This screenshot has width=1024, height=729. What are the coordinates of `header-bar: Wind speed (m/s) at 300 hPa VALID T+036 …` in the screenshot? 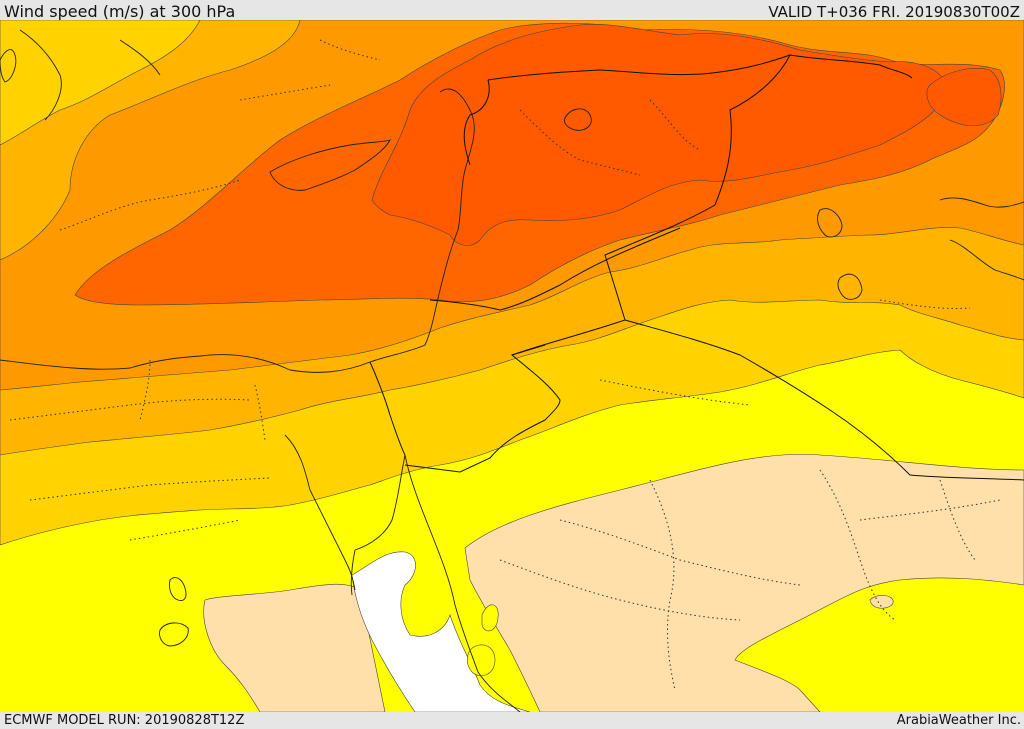 It's located at (512, 10).